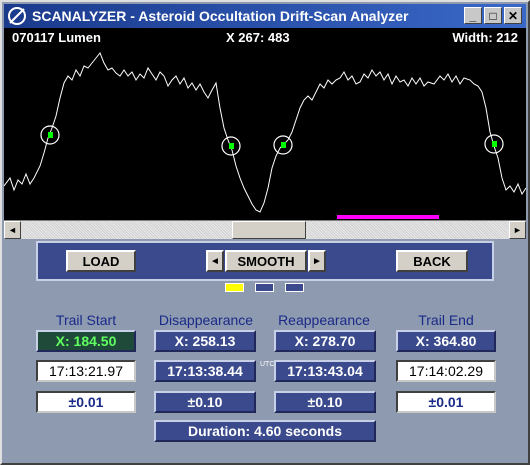  I want to click on smooth-button: SMOOTH, so click(266, 261).